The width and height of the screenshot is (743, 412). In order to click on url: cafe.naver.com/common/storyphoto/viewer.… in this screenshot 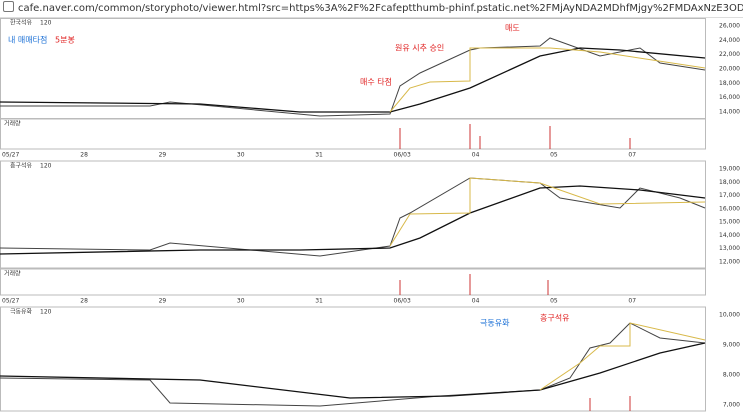, I will do `click(380, 8)`.